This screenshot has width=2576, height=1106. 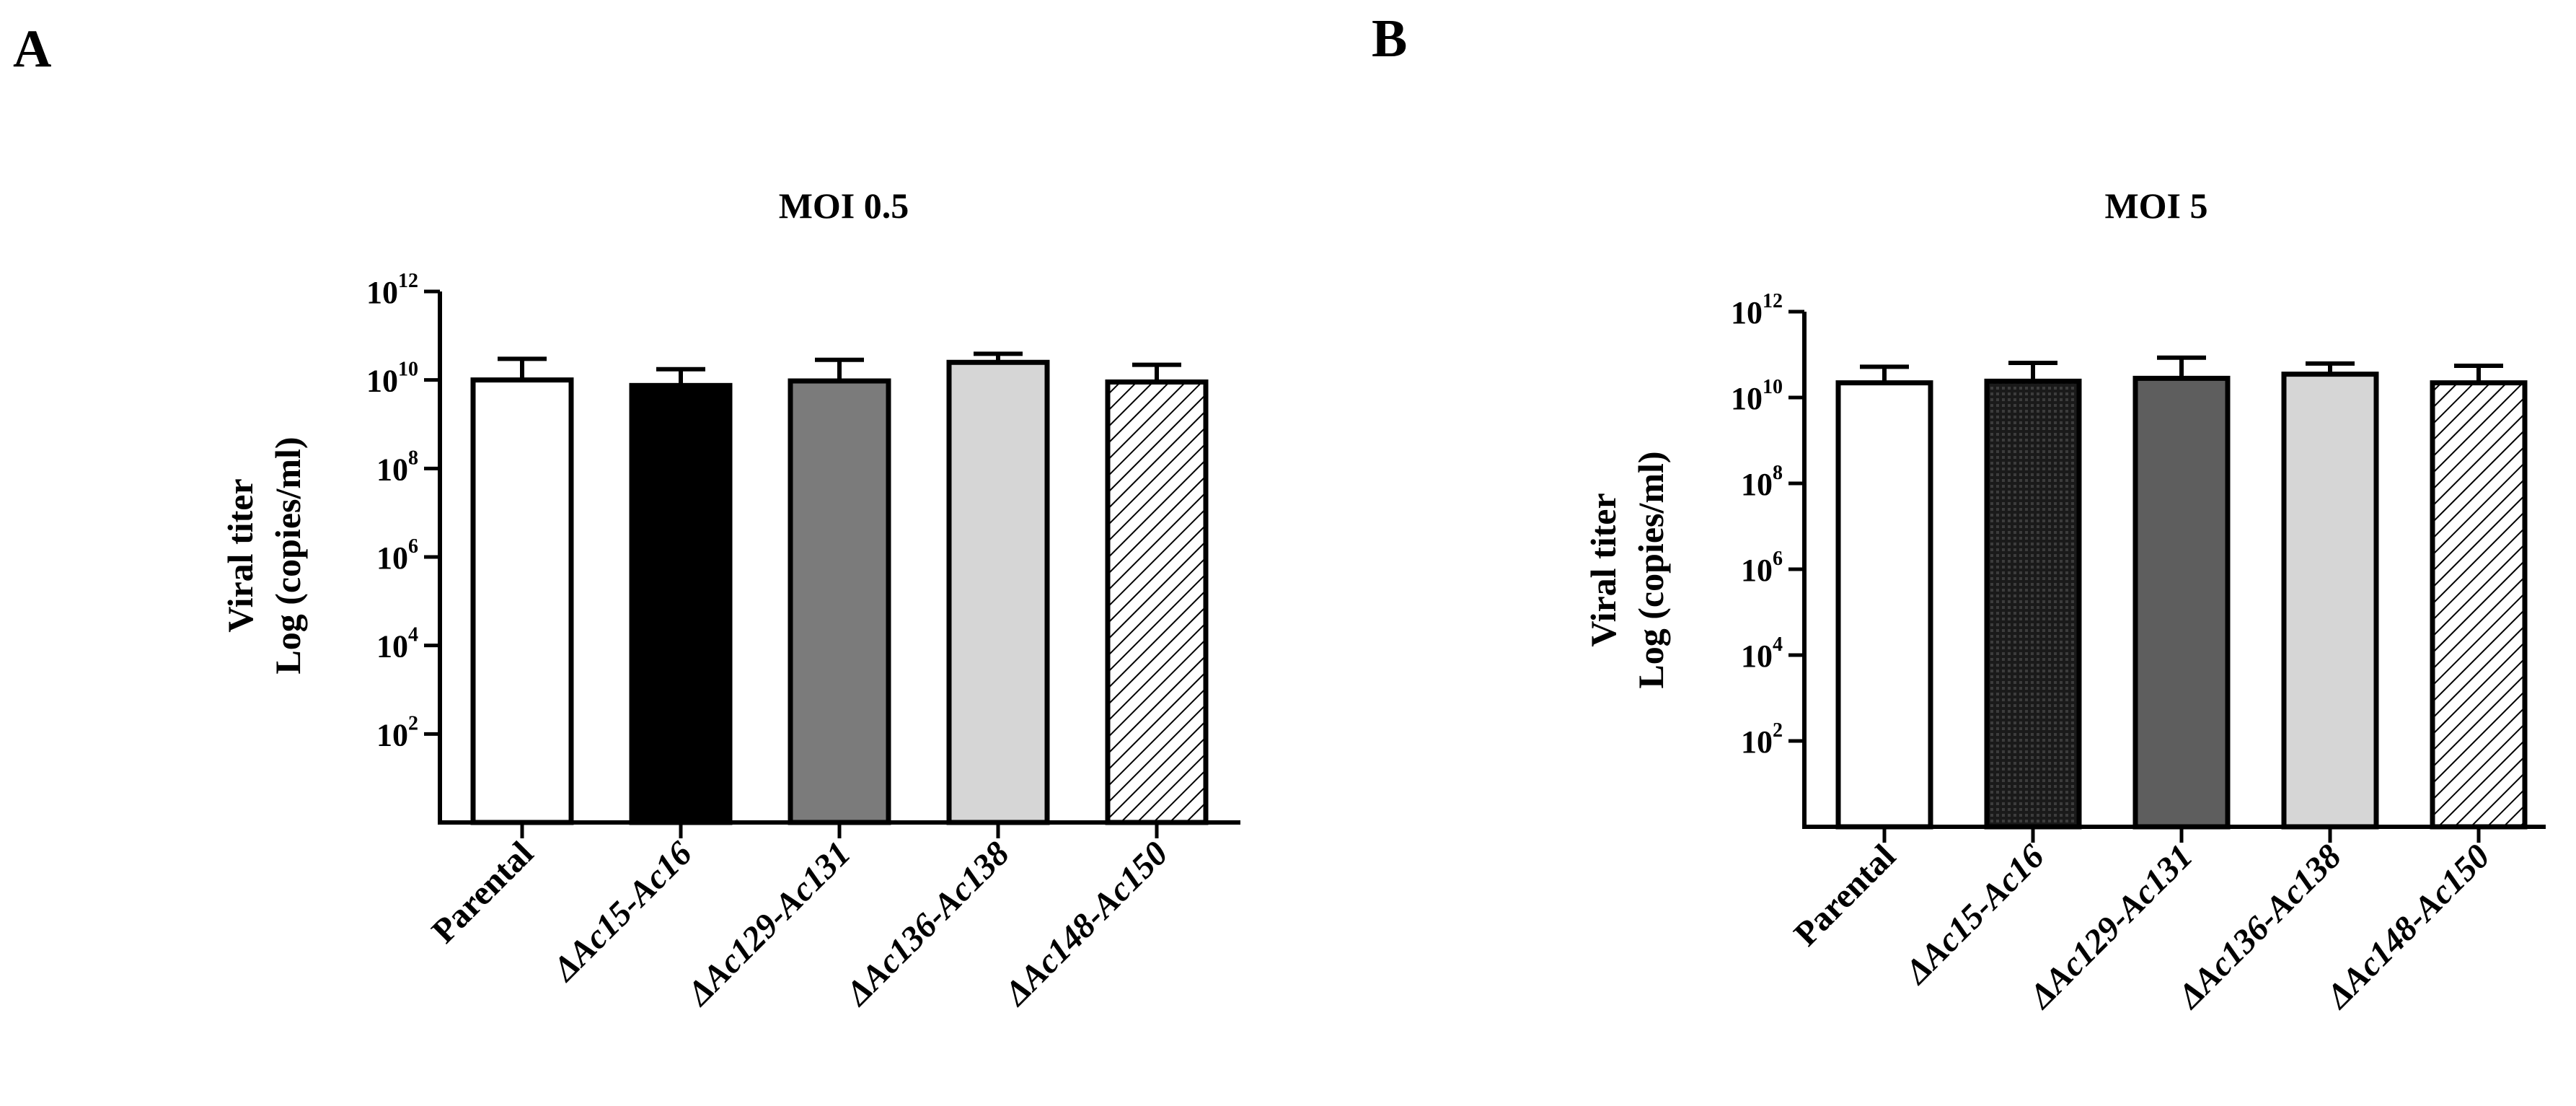 I want to click on x-tick-label: ΔAc129-Ac131, so click(x=768, y=924).